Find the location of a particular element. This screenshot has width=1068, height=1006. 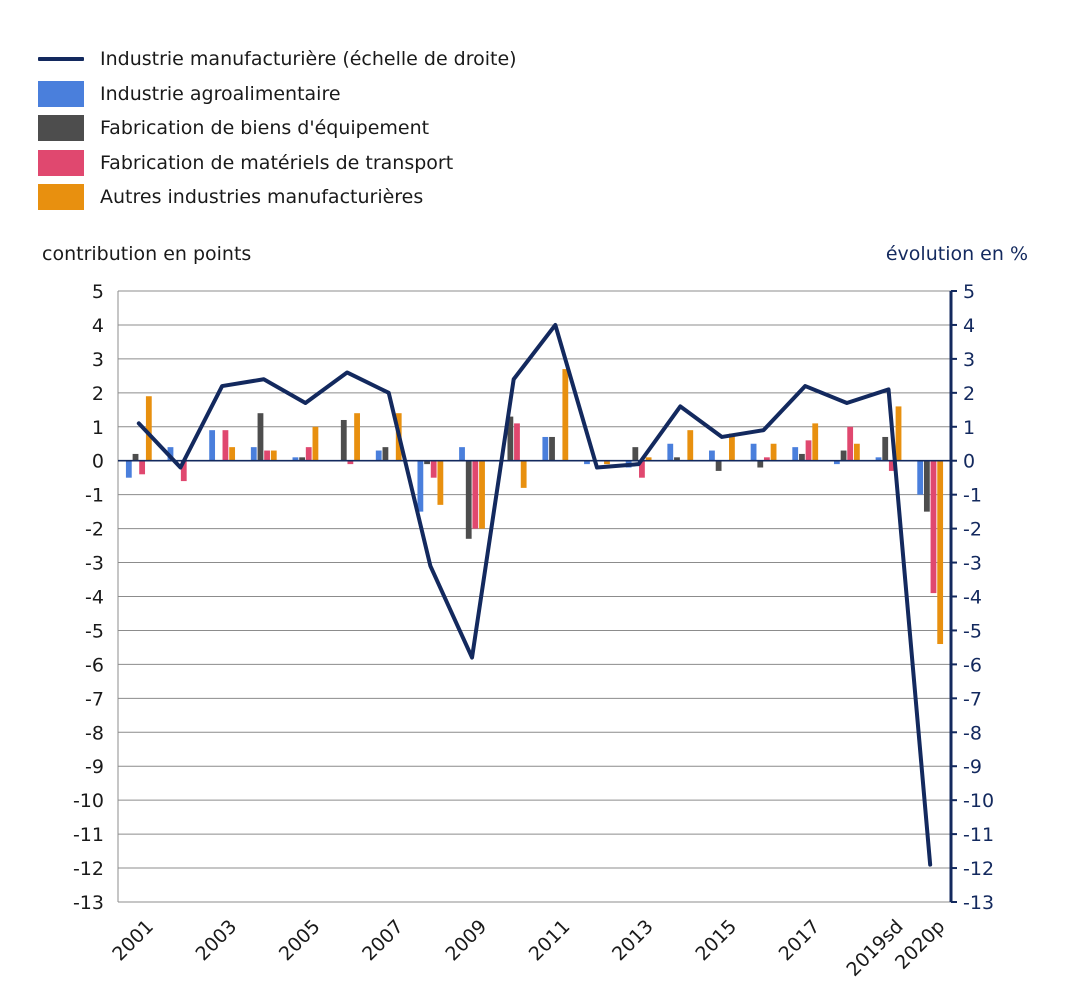

x-tick-label: 2005 is located at coordinates (300, 941).